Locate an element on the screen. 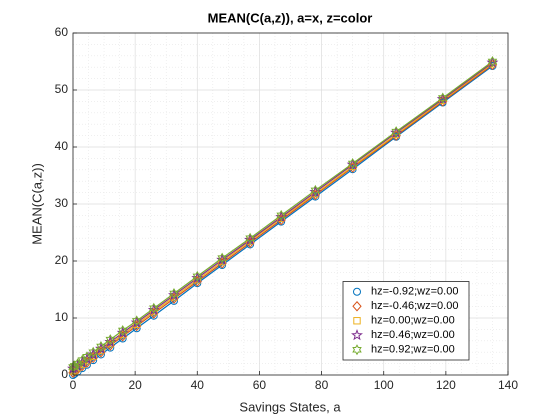 This screenshot has height=420, width=560. chart-title: MEAN(C(a,z)), a=x, z=color is located at coordinates (290, 17).